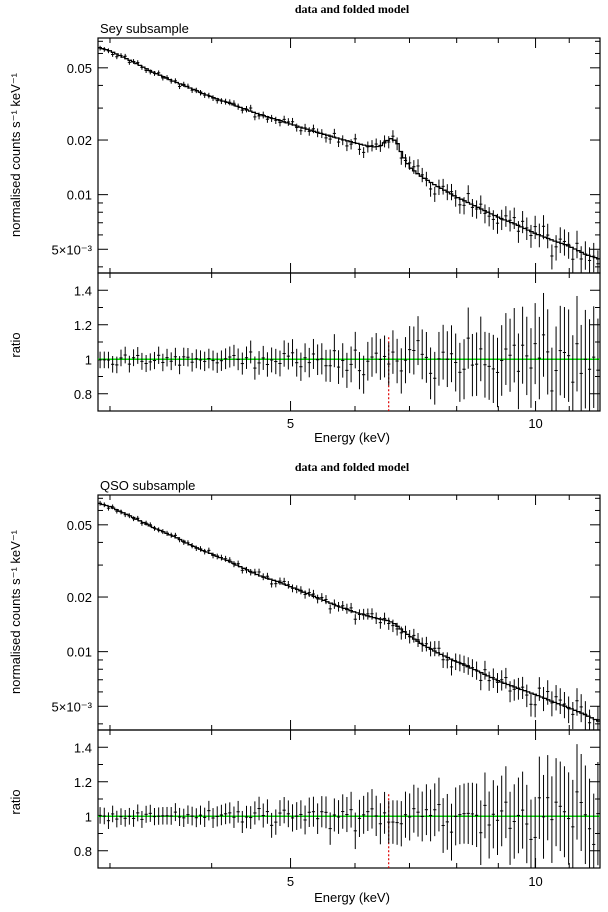  Describe the element at coordinates (15, 801) in the screenshot. I see `ratio-ylabel-qso: ratio` at that location.